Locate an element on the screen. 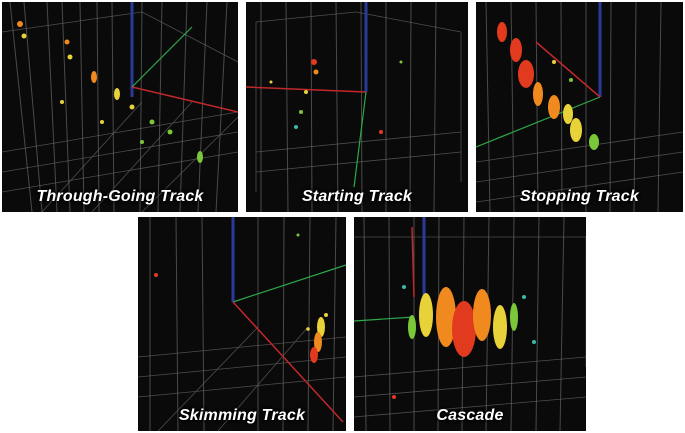 The height and width of the screenshot is (433, 685). caption-starting-track: Starting Track is located at coordinates (357, 196).